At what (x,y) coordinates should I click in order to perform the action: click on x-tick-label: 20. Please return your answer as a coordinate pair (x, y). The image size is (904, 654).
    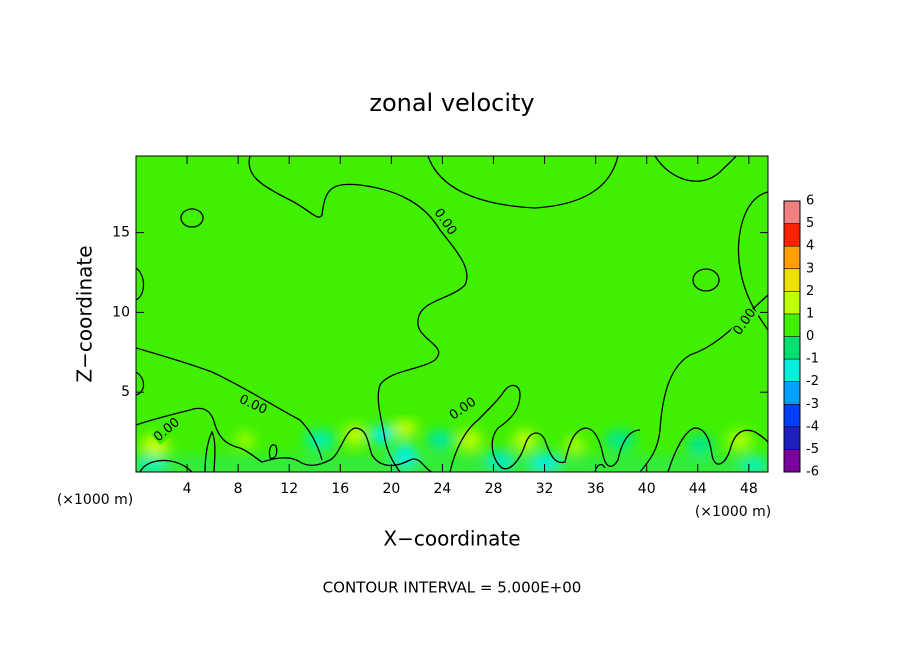
    Looking at the image, I should click on (391, 489).